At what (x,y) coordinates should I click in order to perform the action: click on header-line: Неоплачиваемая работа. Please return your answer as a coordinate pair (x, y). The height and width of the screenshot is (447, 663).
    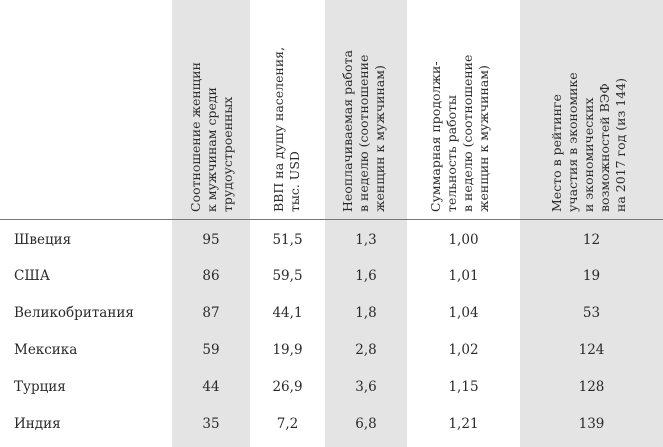
    Looking at the image, I should click on (347, 131).